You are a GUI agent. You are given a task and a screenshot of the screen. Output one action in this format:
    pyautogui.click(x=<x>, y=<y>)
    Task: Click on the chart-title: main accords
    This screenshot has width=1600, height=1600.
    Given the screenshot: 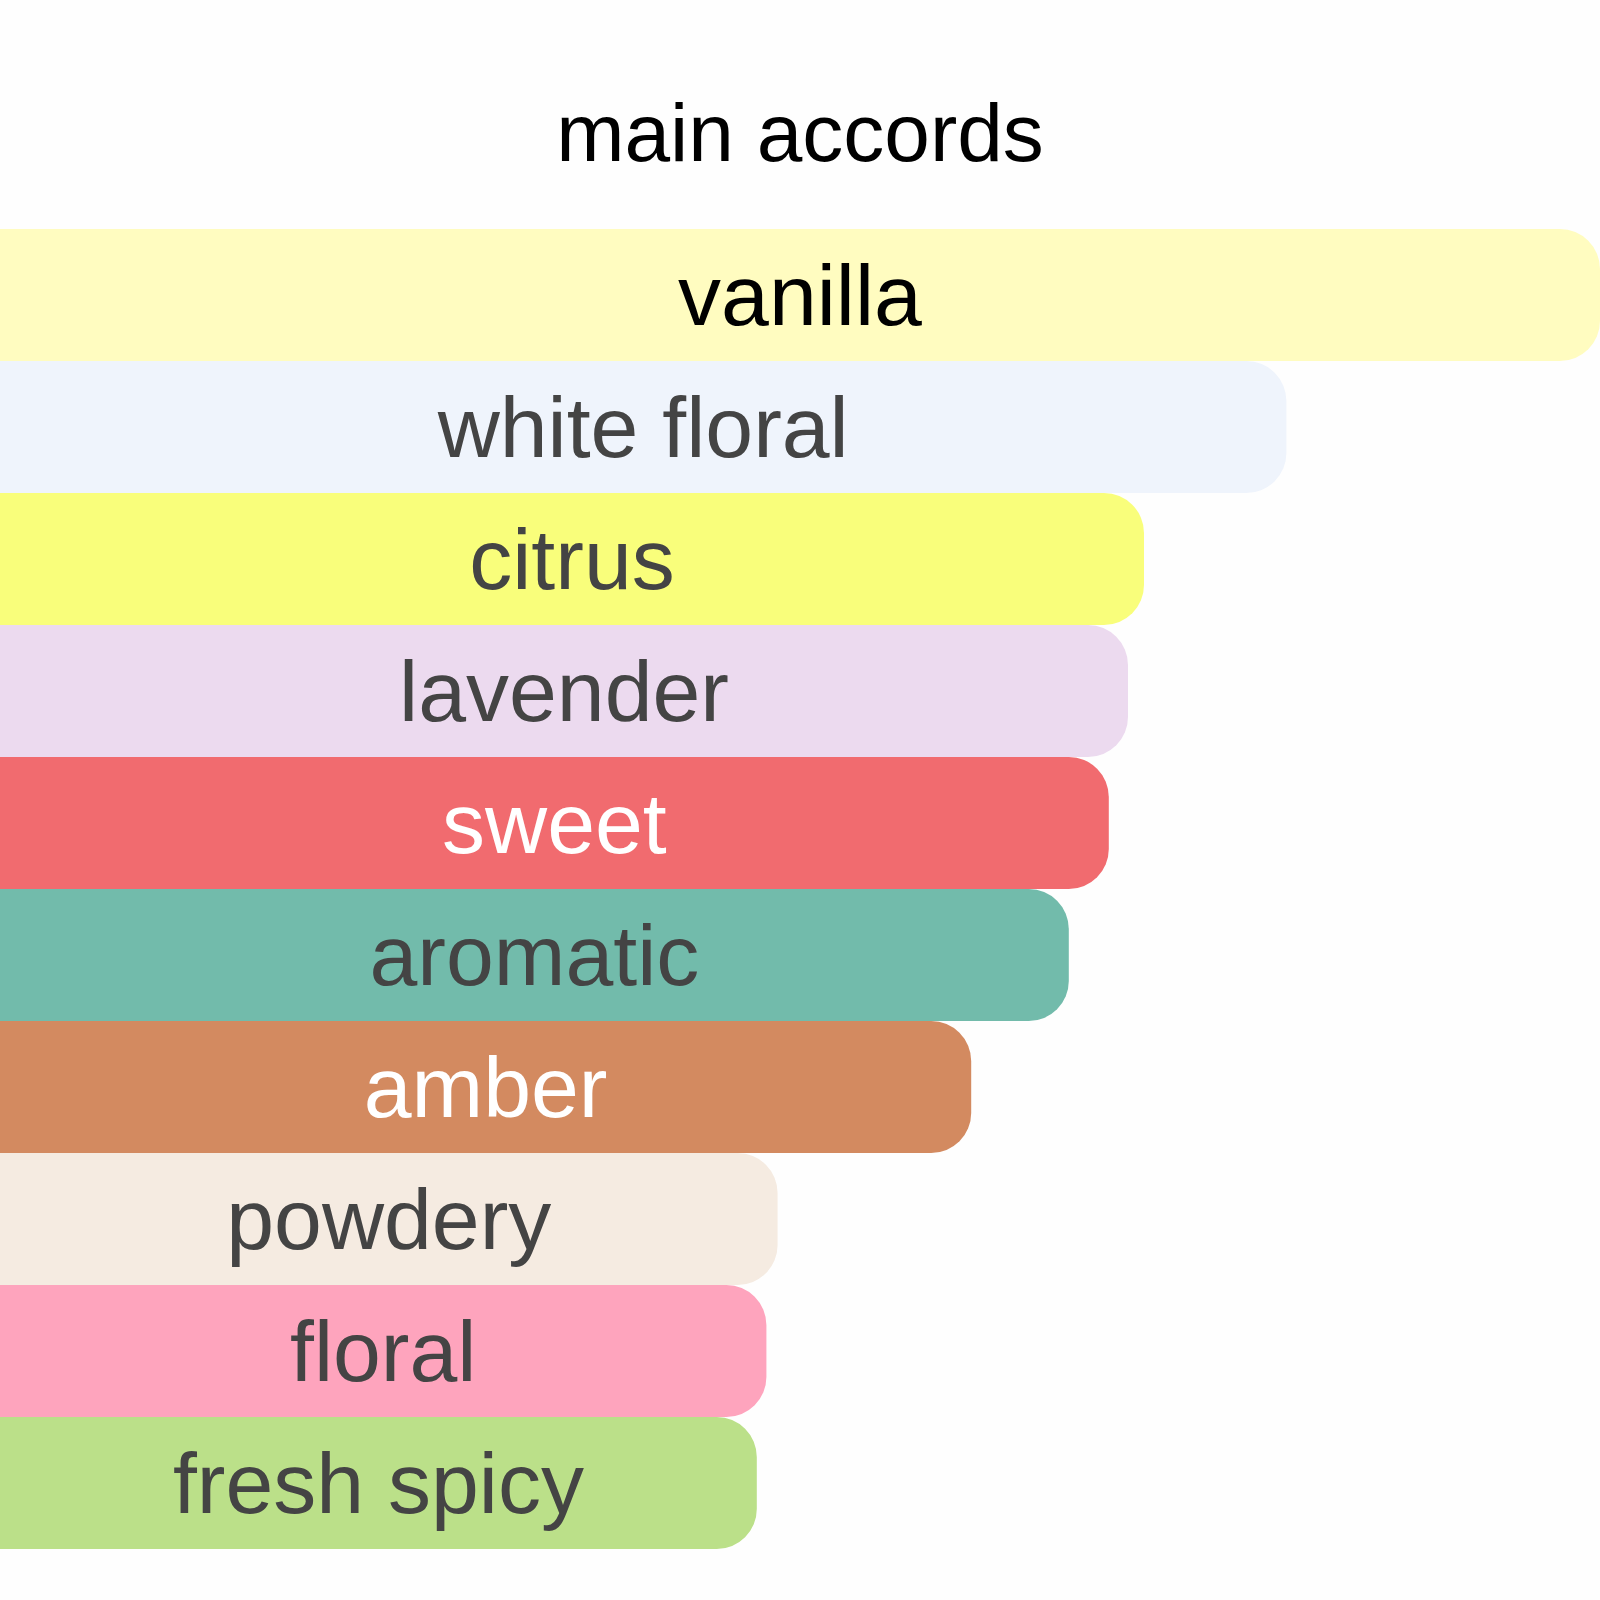 What is the action you would take?
    pyautogui.click(x=800, y=132)
    